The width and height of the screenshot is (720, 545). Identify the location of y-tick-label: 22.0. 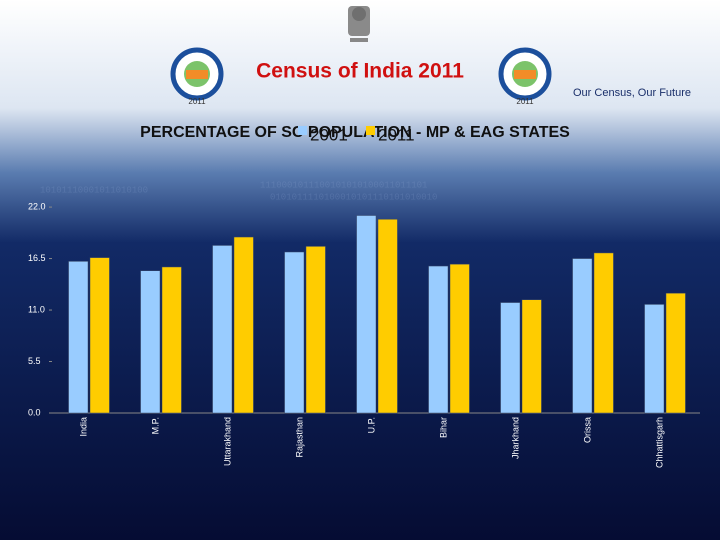
(37, 206).